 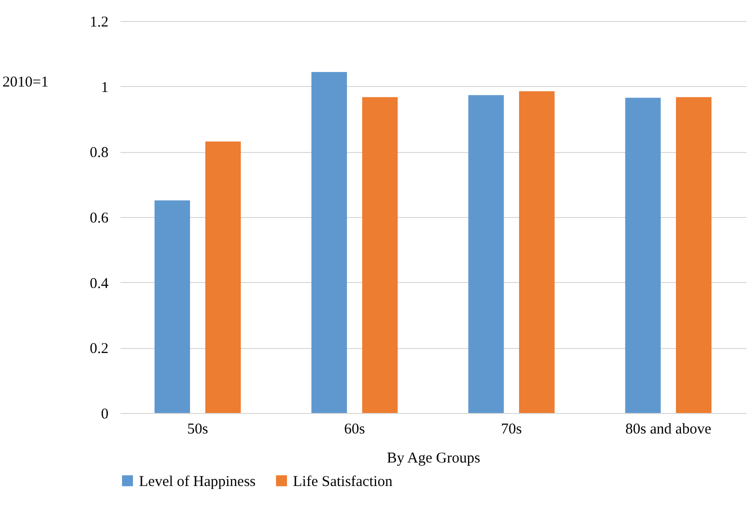 What do you see at coordinates (99, 22) in the screenshot?
I see `y-tick-label: 1.2` at bounding box center [99, 22].